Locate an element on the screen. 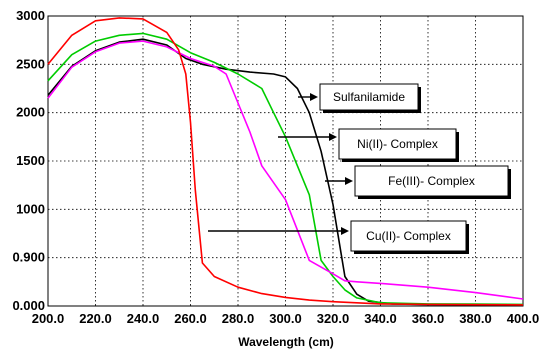  y-tick-label: 1500 is located at coordinates (30, 160).